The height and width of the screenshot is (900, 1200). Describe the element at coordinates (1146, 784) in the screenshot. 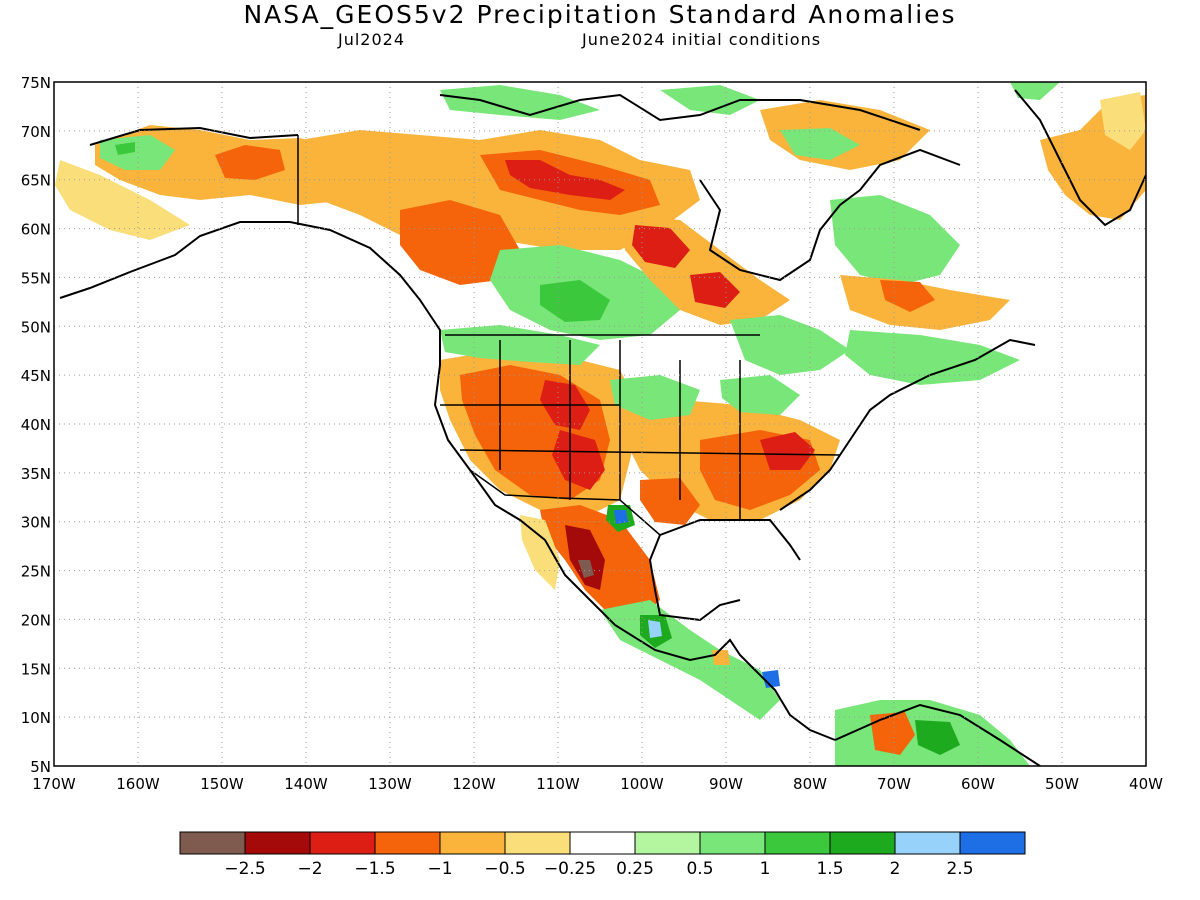

I see `lon-tick-label: 40W` at that location.